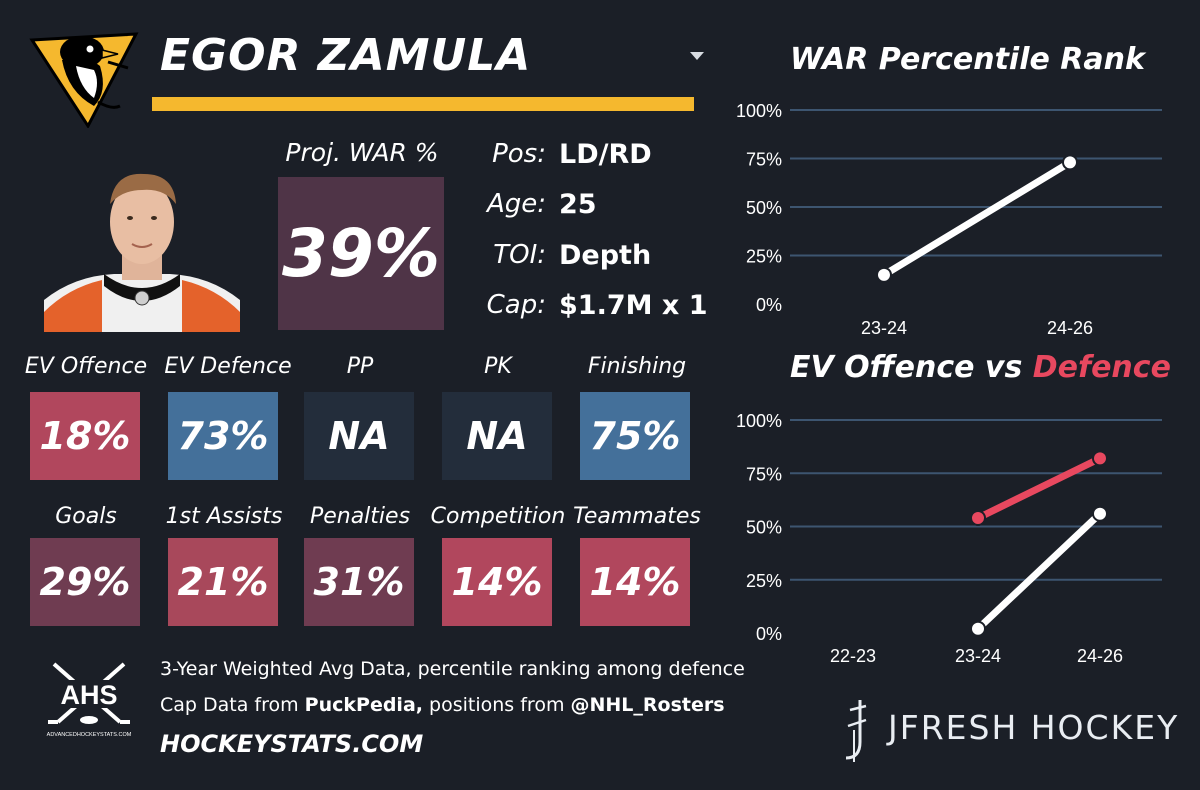  I want to click on chart2-title-part1: EV Offence vs, so click(911, 367).